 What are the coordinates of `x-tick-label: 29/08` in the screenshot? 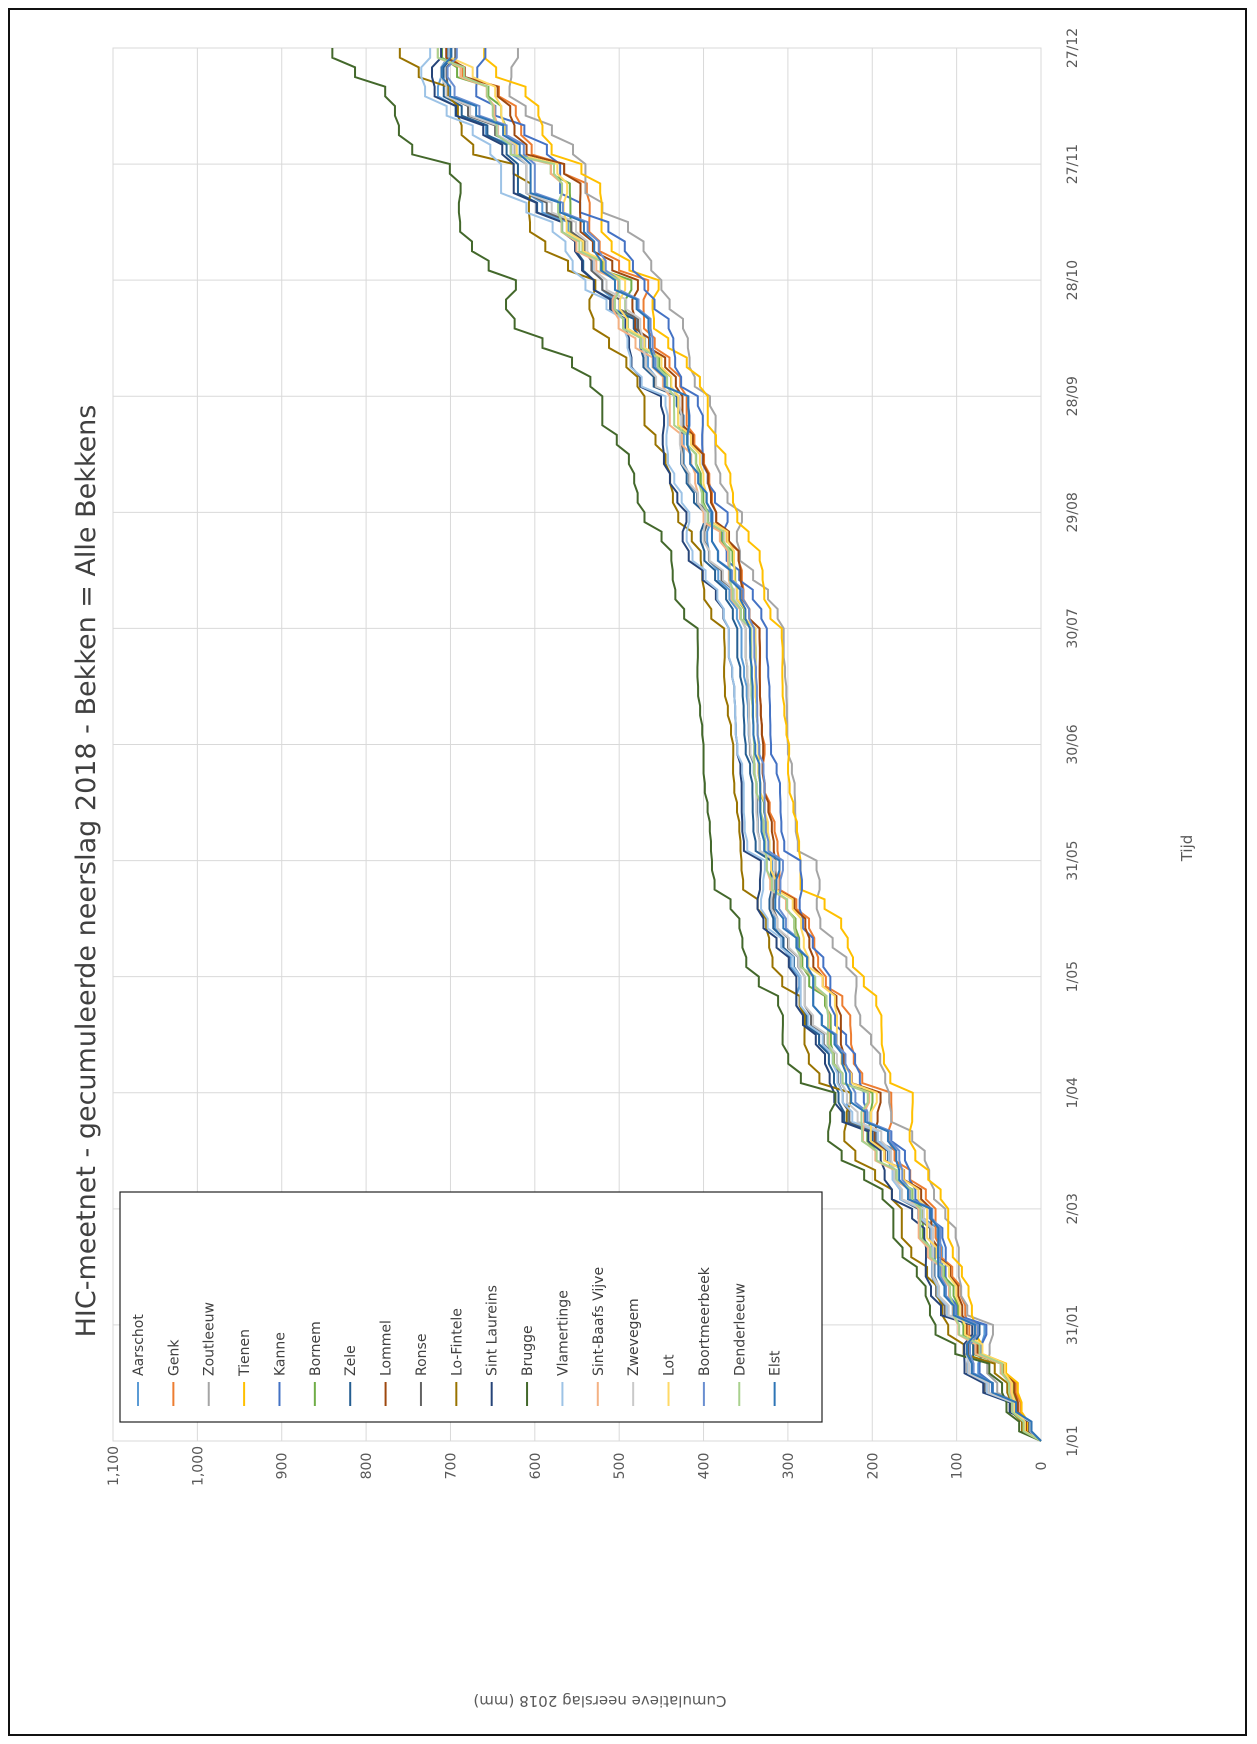 It's located at (1073, 512).